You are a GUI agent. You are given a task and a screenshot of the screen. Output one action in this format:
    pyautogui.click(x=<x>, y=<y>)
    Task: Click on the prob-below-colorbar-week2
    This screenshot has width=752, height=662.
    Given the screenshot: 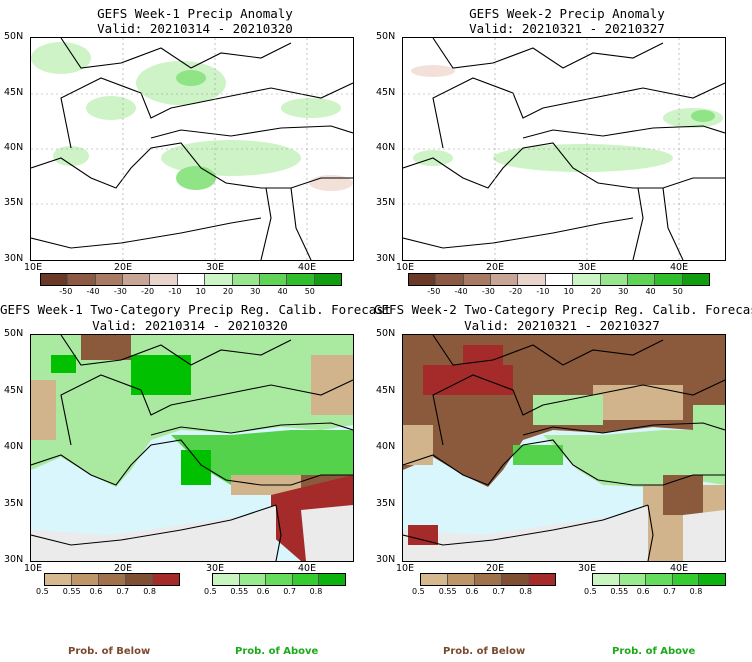 What is the action you would take?
    pyautogui.click(x=488, y=579)
    